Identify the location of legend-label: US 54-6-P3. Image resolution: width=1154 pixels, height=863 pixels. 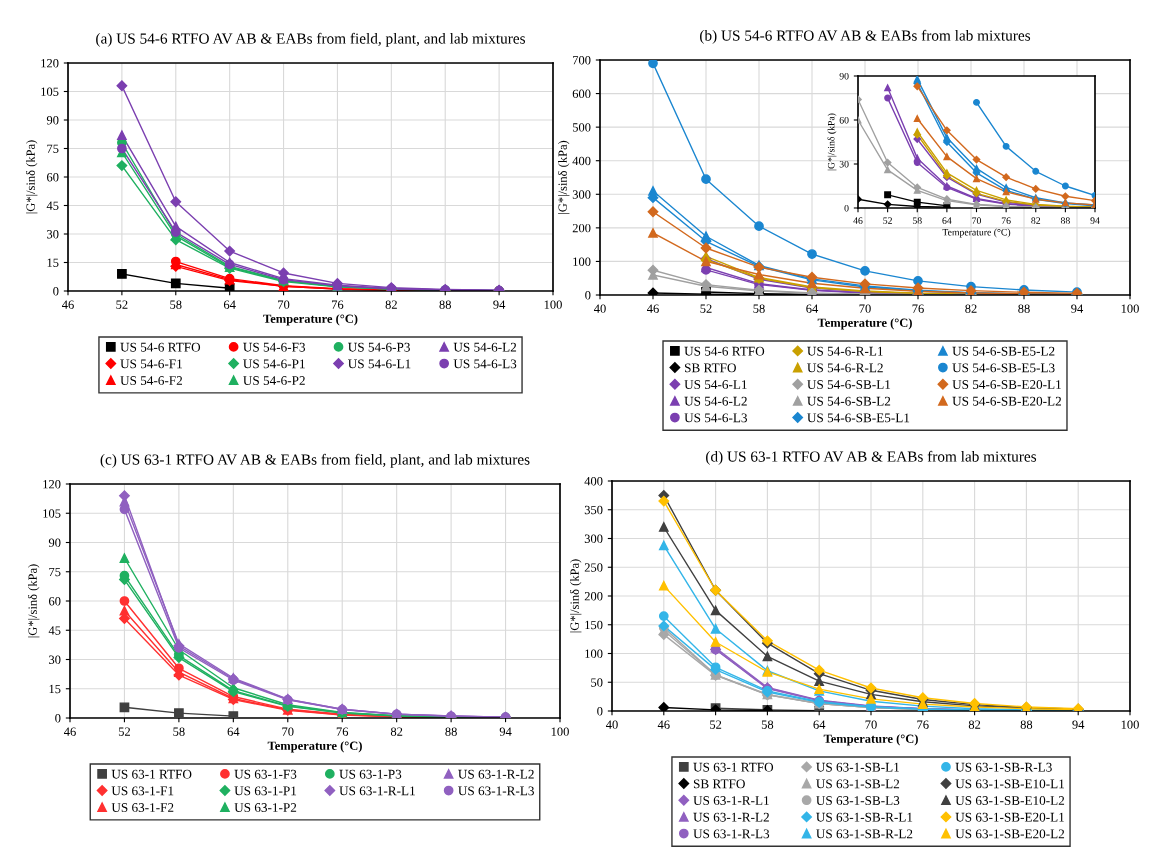
(379, 347).